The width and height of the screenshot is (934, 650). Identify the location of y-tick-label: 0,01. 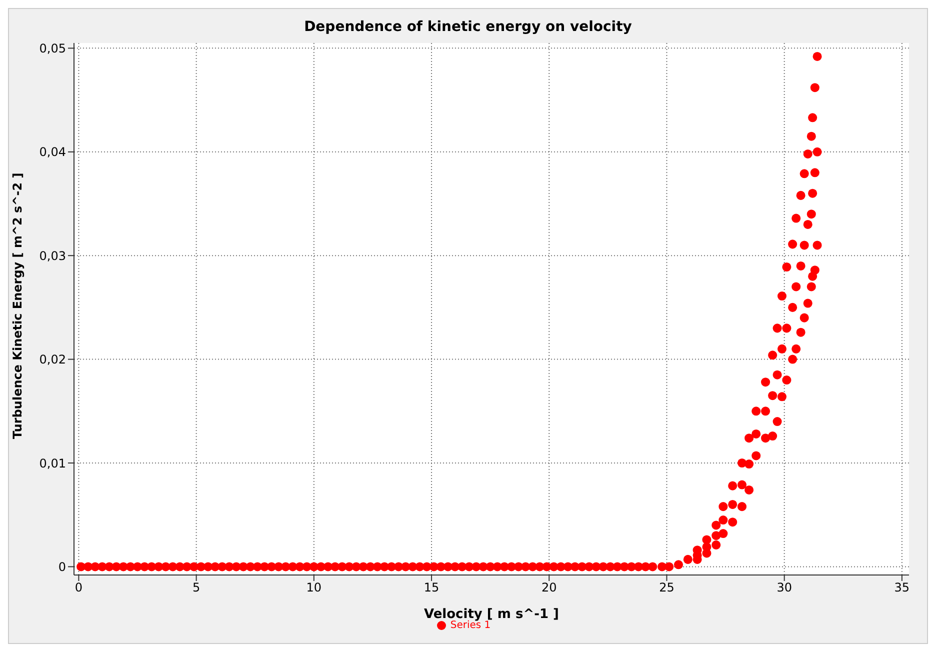
(52, 463).